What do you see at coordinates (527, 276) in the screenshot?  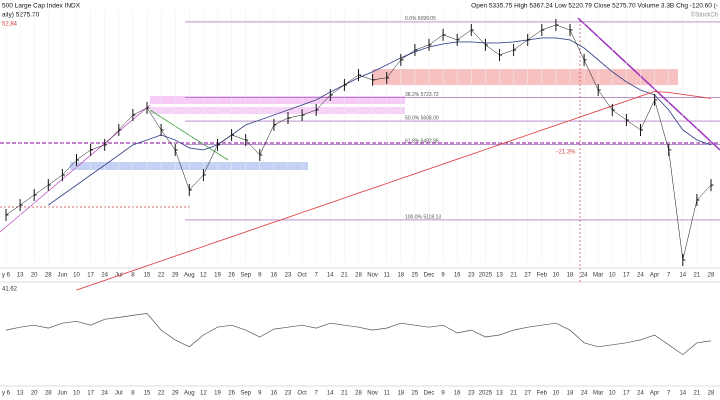 I see `x-tick-label: 27` at bounding box center [527, 276].